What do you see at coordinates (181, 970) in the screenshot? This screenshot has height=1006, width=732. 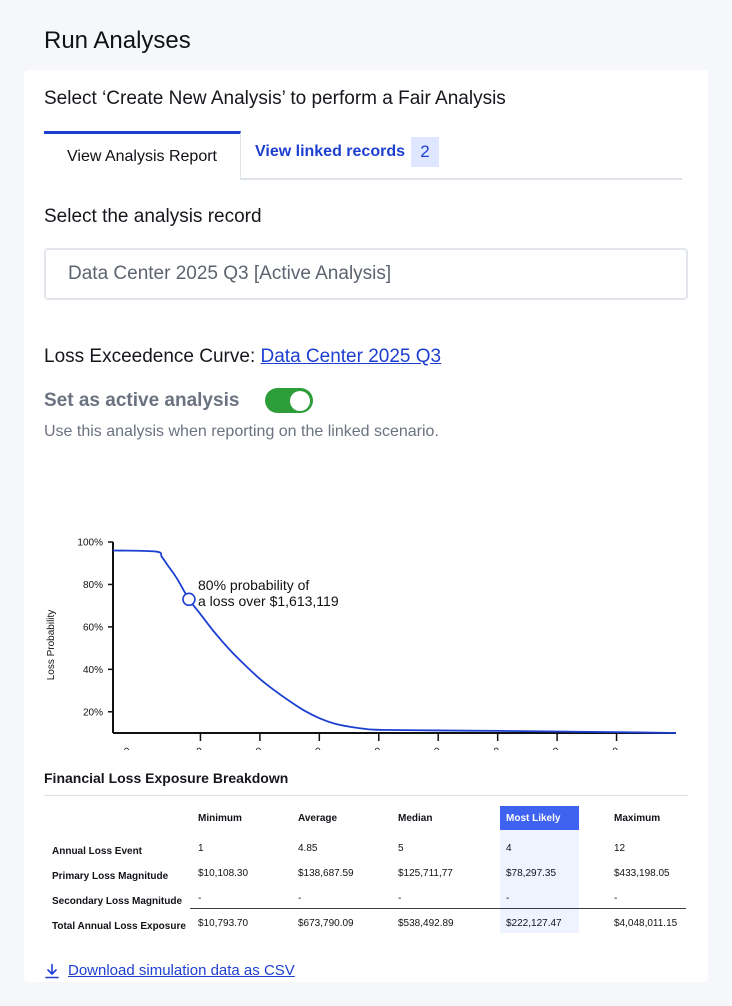 I see `download-csv-label: Download simulation data as CSV` at bounding box center [181, 970].